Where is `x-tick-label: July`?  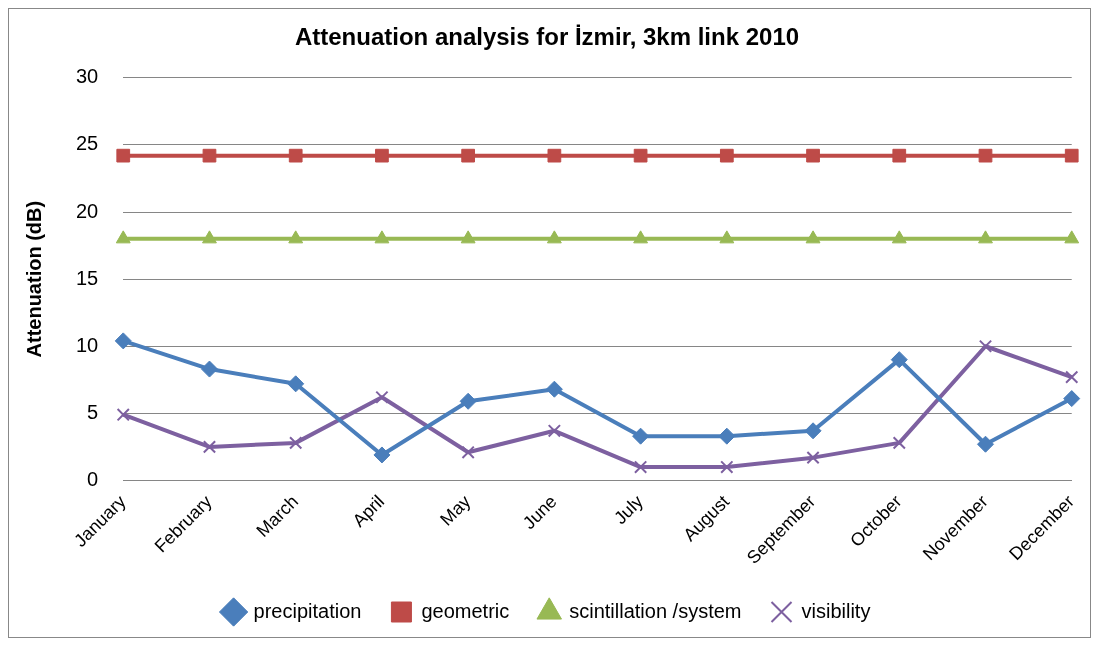
x-tick-label: July is located at coordinates (628, 510).